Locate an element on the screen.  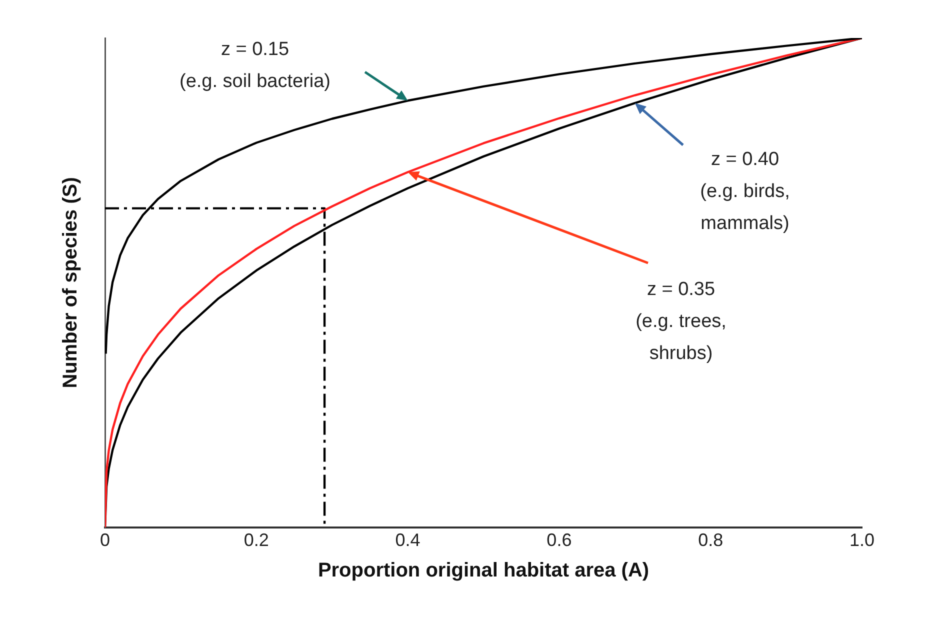
x-axis-title: Proportion original habitat area (A) is located at coordinates (484, 571).